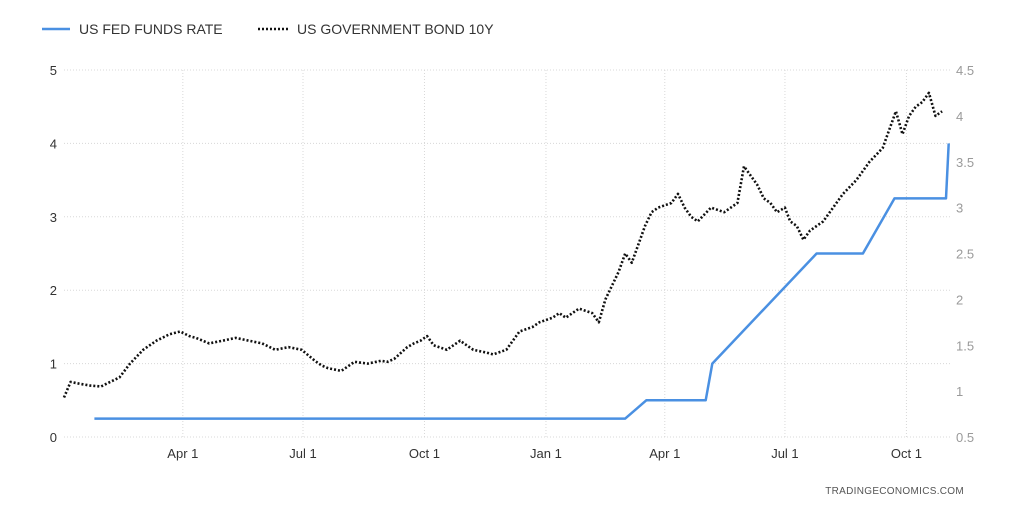 The height and width of the screenshot is (514, 1024). I want to click on x-axis: Apr 1 Jul 1 Oct 1 Jan 1 Apr 1 Jul 1 Oct 1, so click(544, 453).